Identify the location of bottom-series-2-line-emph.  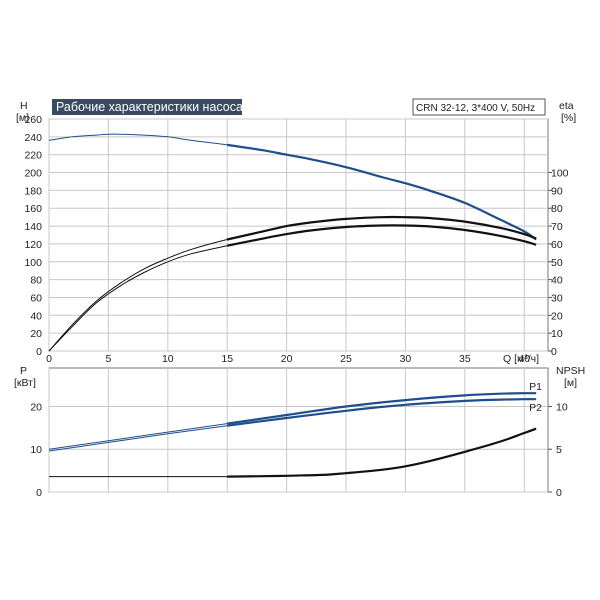
(382, 452).